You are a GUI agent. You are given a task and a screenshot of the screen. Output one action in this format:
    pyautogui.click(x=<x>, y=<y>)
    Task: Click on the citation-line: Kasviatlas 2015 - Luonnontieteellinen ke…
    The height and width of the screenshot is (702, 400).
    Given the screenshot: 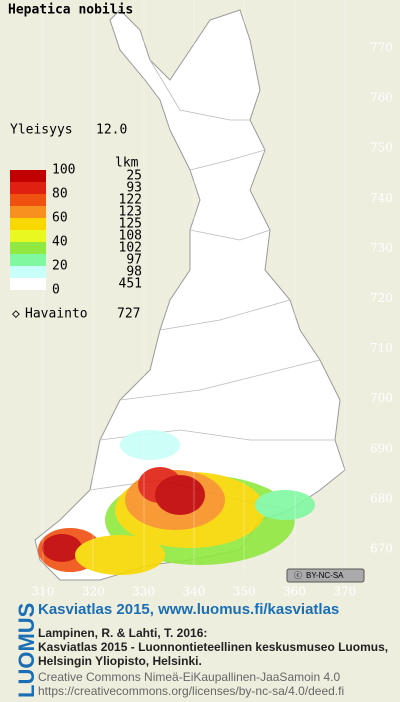 What is the action you would take?
    pyautogui.click(x=213, y=647)
    